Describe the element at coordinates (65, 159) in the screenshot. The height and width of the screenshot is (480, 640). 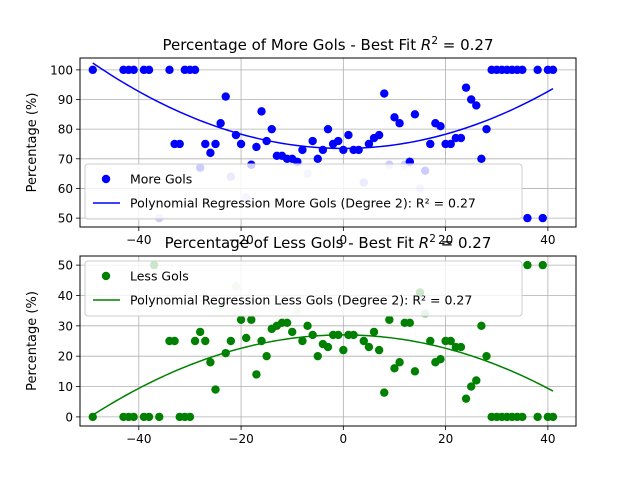
I see `chart-1-y-tick-label: 70` at that location.